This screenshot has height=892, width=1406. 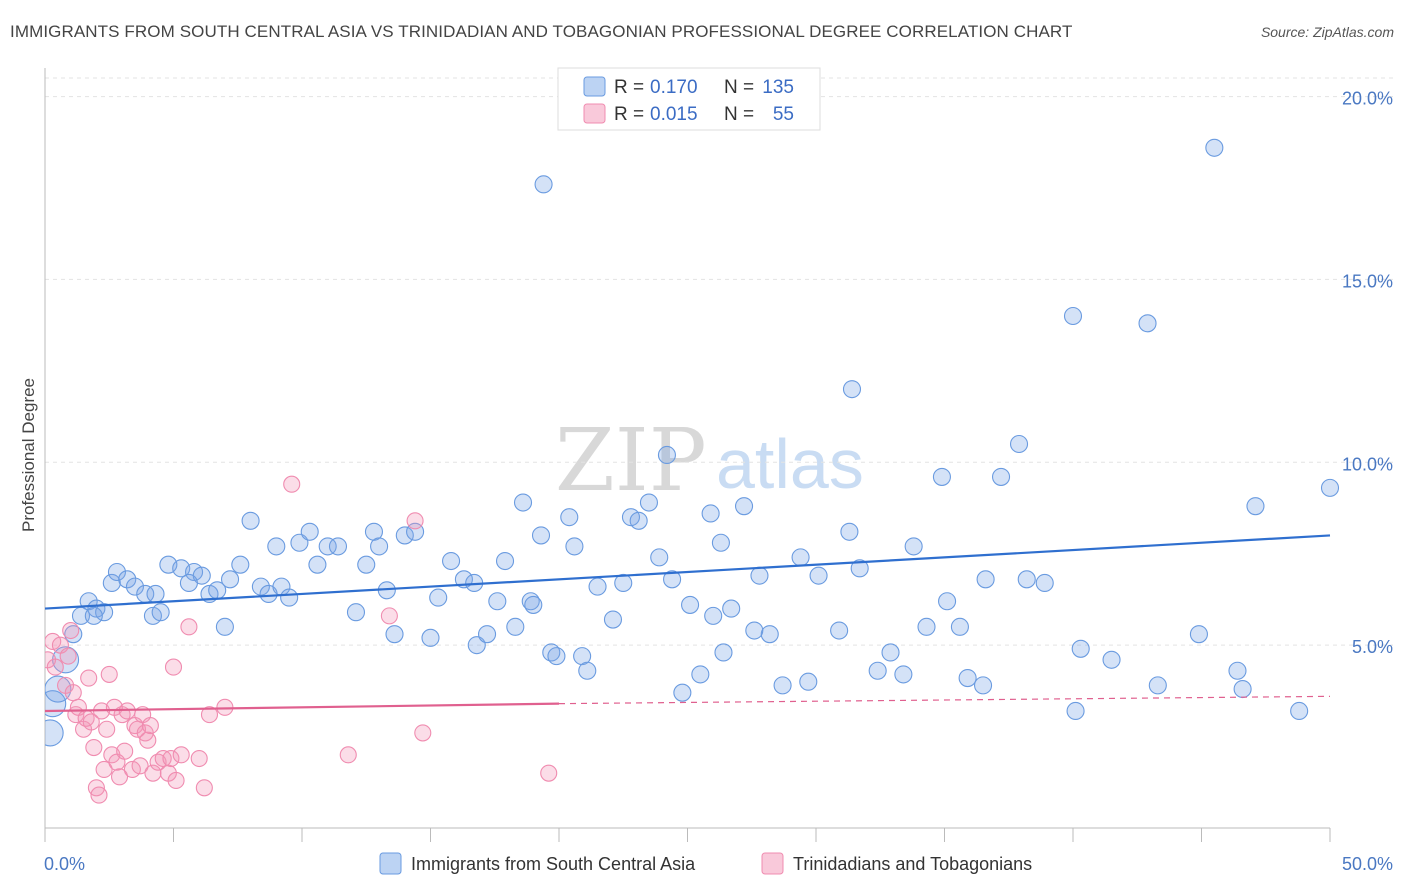 I want to click on legend-r-value-2: 0.015, so click(x=674, y=114).